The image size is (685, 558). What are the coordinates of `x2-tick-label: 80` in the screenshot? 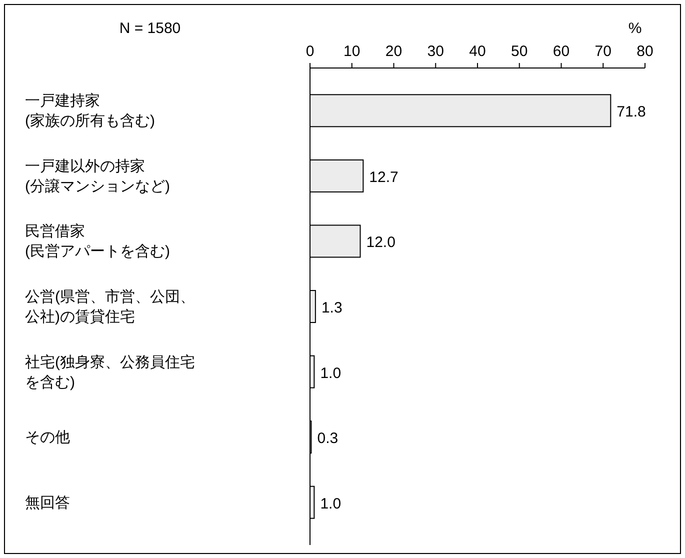 It's located at (645, 51).